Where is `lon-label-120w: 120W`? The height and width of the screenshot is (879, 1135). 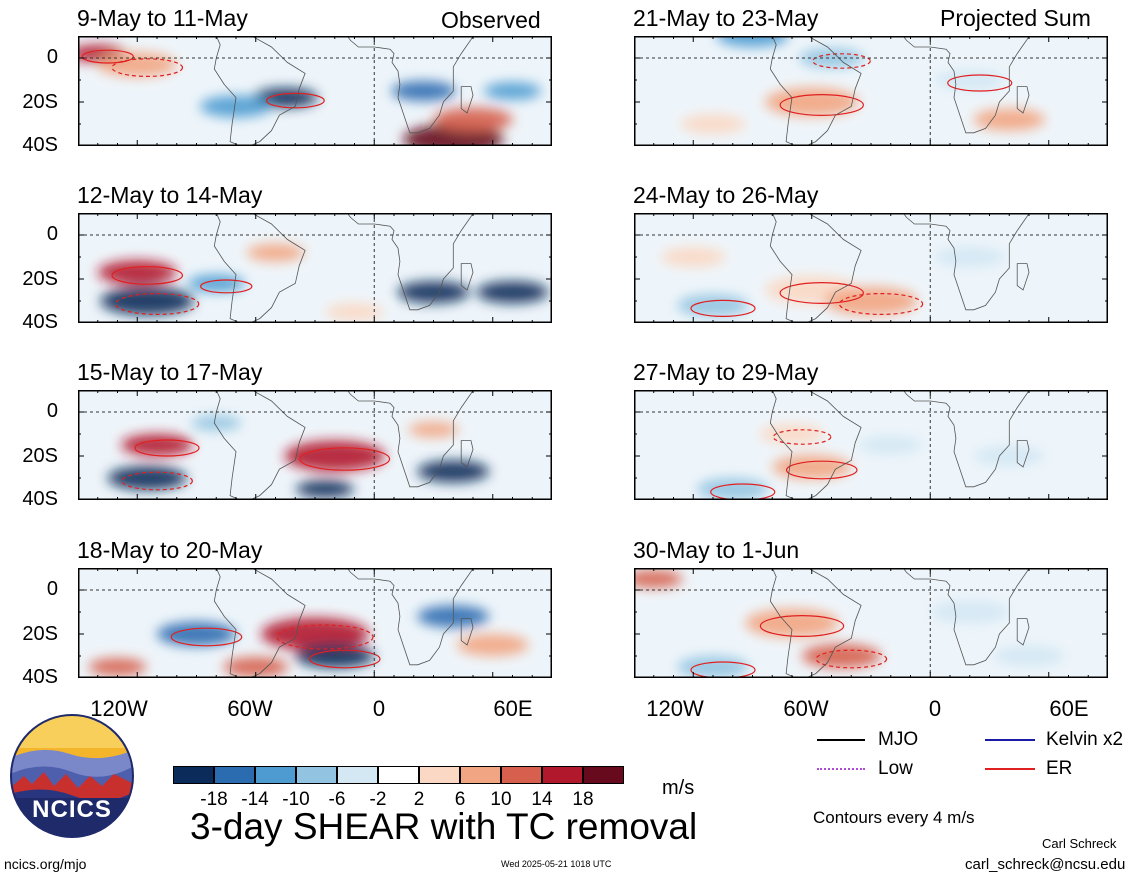
lon-label-120w: 120W is located at coordinates (675, 708).